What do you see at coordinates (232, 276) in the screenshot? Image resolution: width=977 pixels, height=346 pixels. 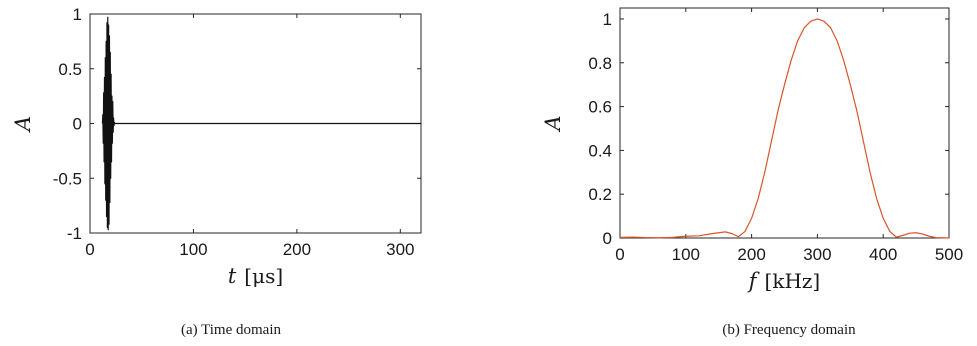 I see `x-axis-variable: t` at bounding box center [232, 276].